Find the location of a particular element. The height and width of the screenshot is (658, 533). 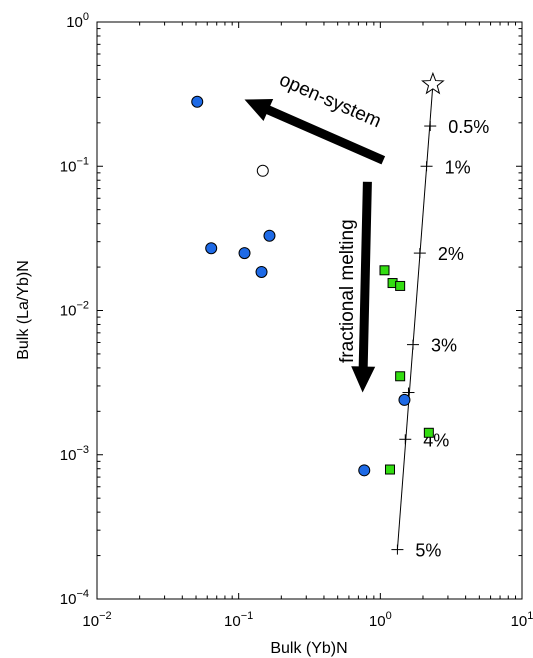

melting-percent-label: 5% is located at coordinates (428, 551).